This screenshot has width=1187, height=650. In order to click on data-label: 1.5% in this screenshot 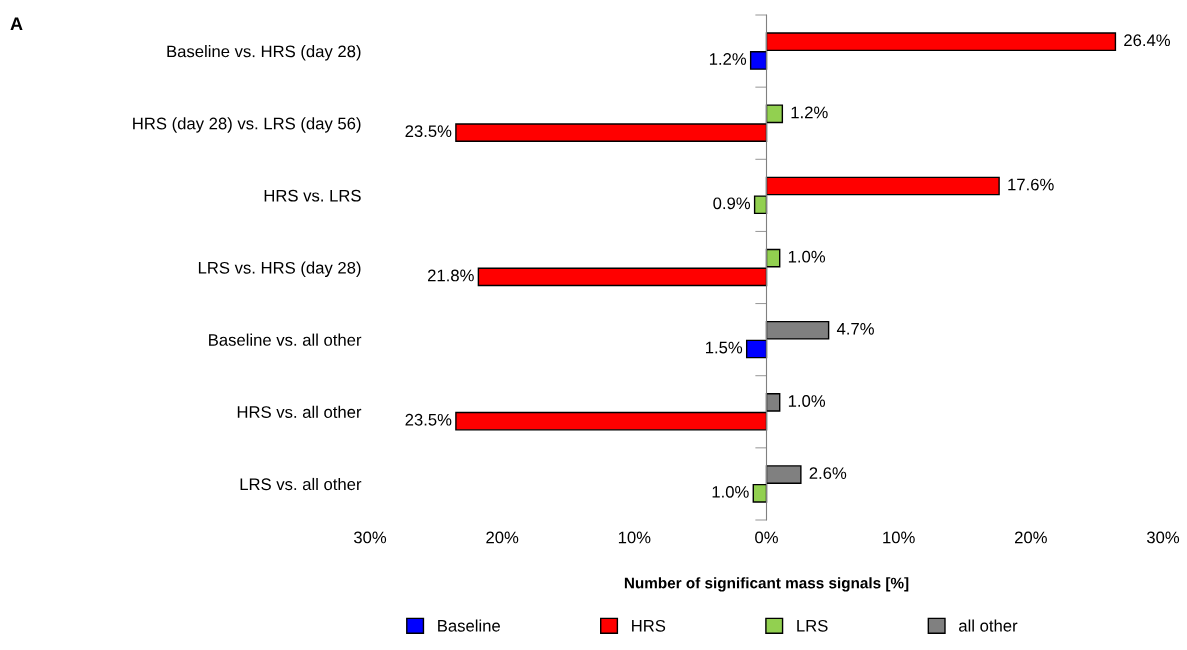, I will do `click(724, 347)`.